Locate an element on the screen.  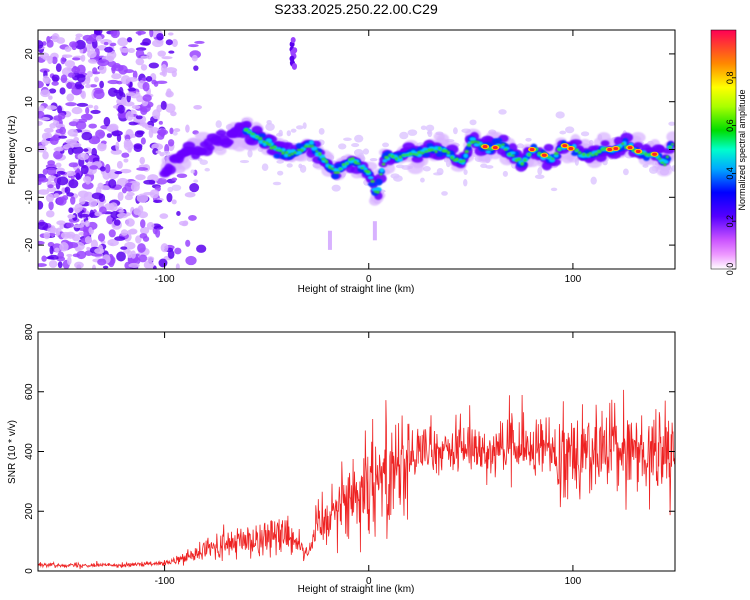
colorbar-gradient is located at coordinates (723, 149).